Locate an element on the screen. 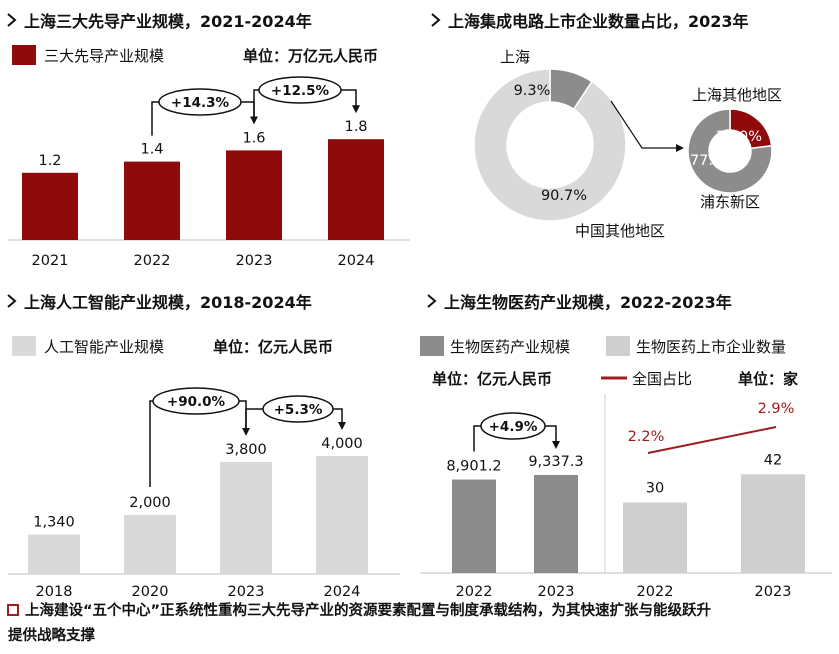  ai-legend-swatch is located at coordinates (24, 346).